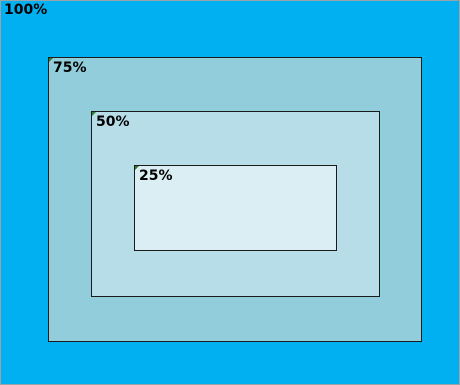  I want to click on box-50-label: 50%, so click(113, 122).